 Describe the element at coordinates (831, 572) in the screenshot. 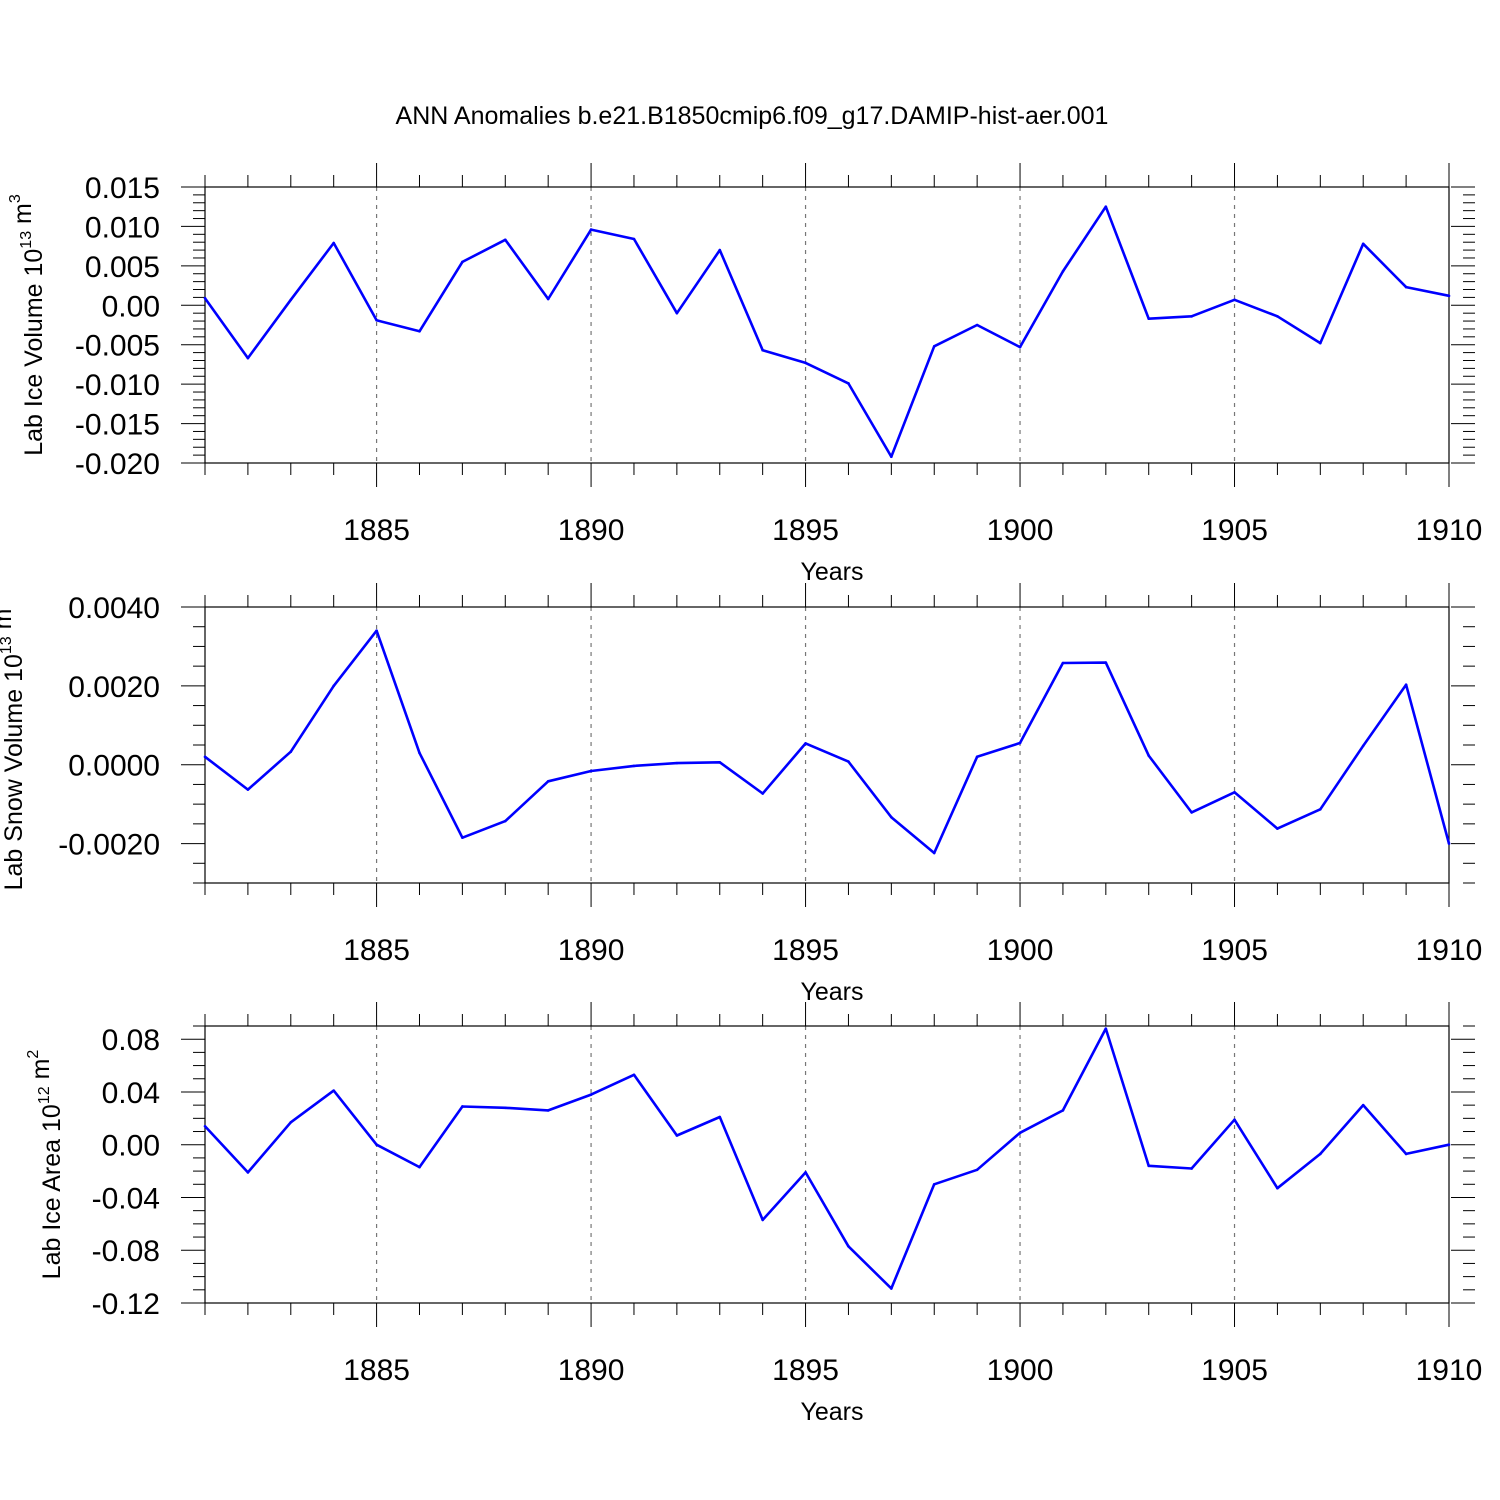

I see `chart0-x-axis-label: Years` at that location.